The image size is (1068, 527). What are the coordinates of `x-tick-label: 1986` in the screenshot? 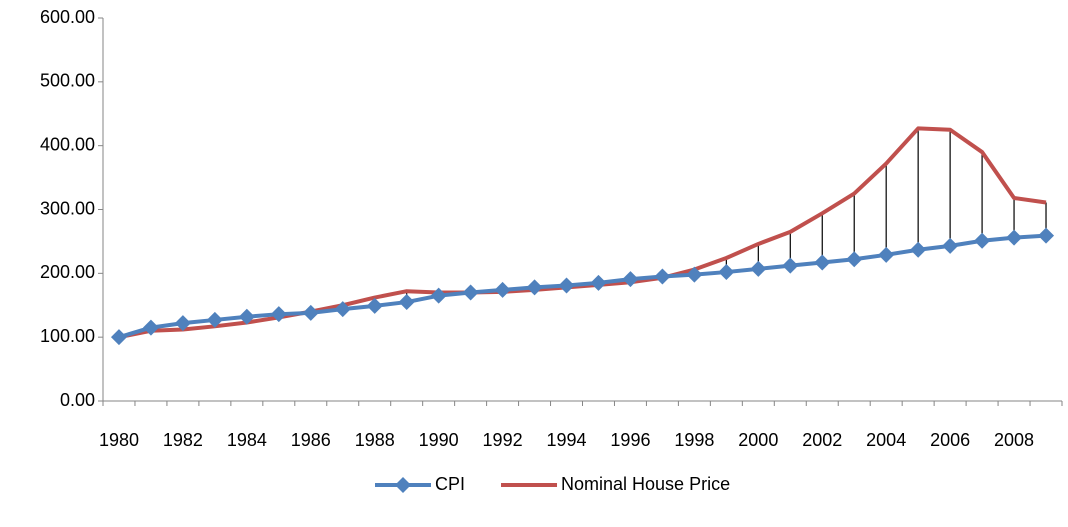 It's located at (311, 440).